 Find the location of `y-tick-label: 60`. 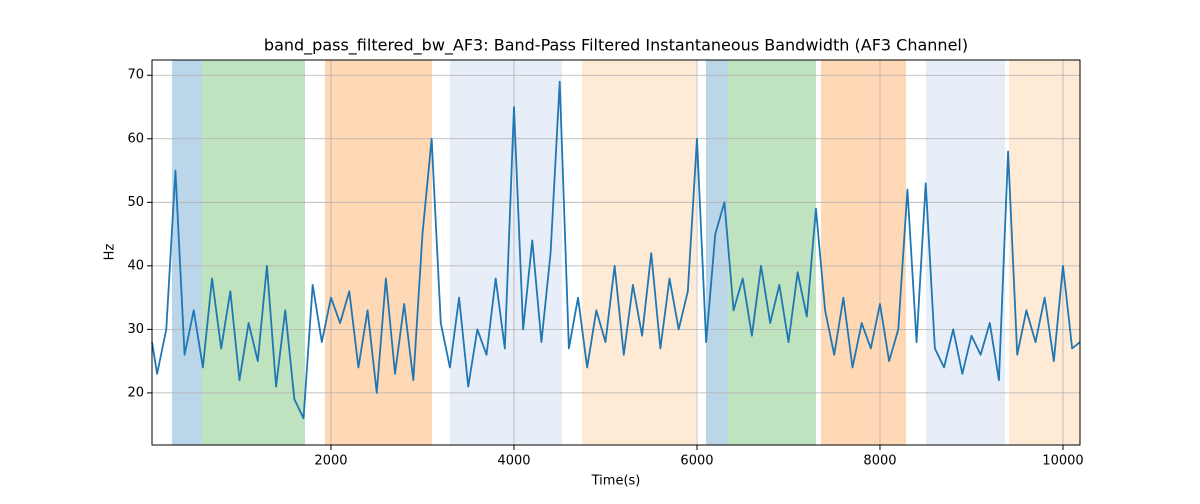

y-tick-label: 60 is located at coordinates (135, 138).